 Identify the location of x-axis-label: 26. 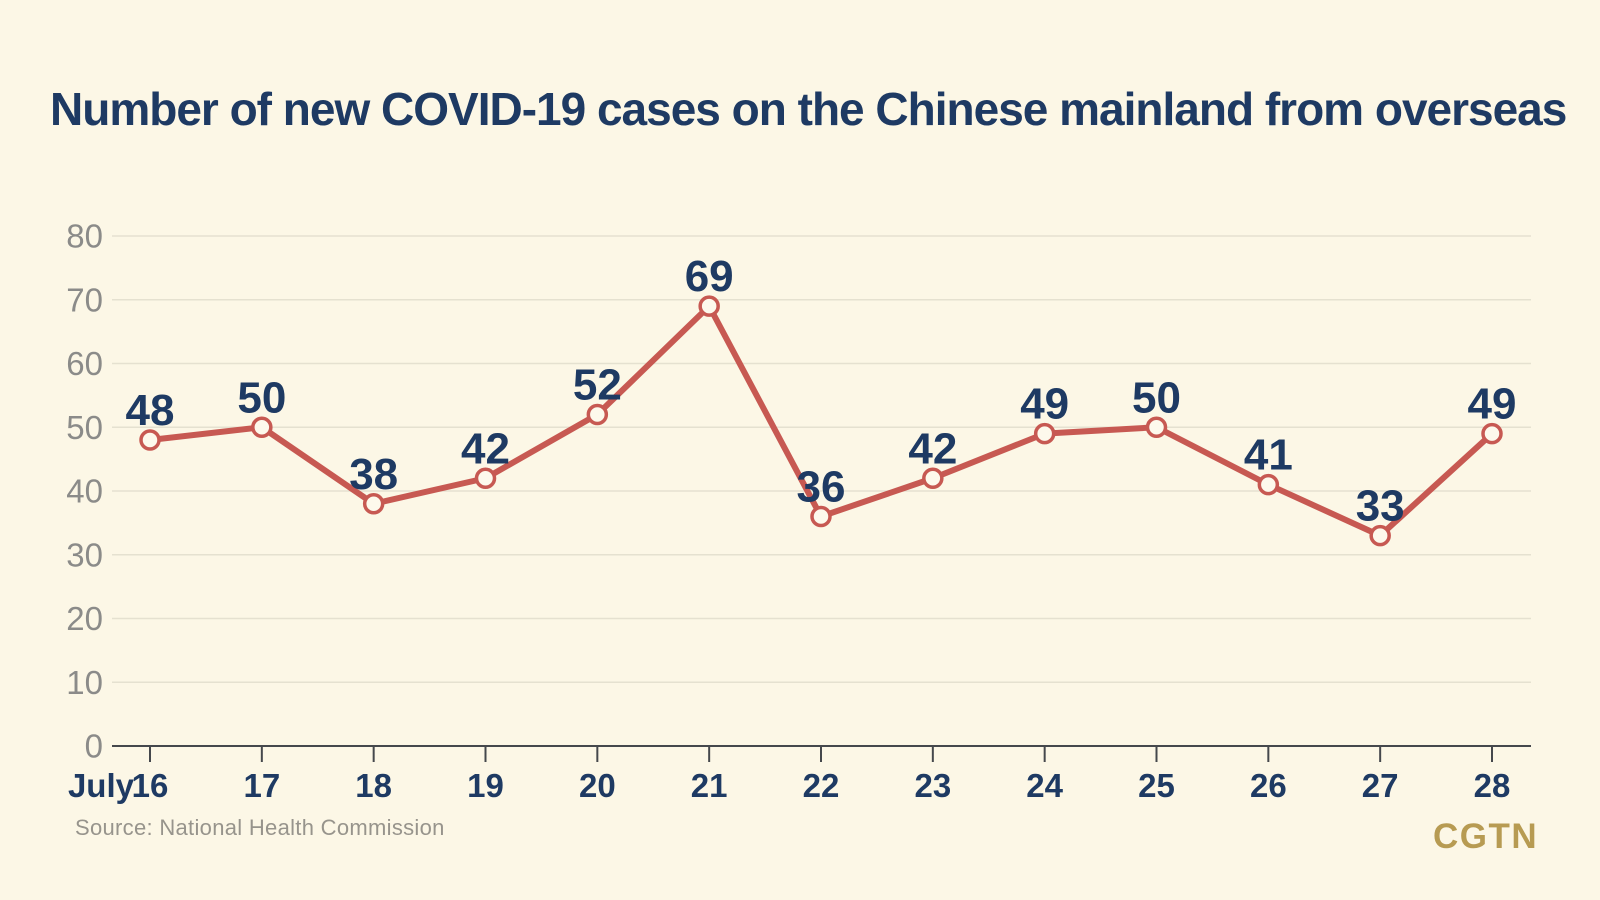
(1268, 785).